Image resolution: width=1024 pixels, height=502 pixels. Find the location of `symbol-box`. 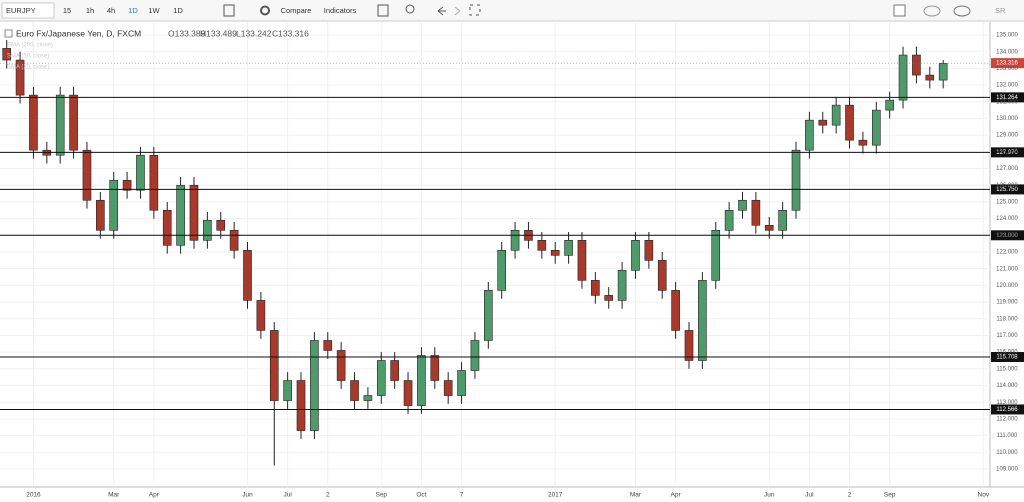

symbol-box is located at coordinates (28, 10).